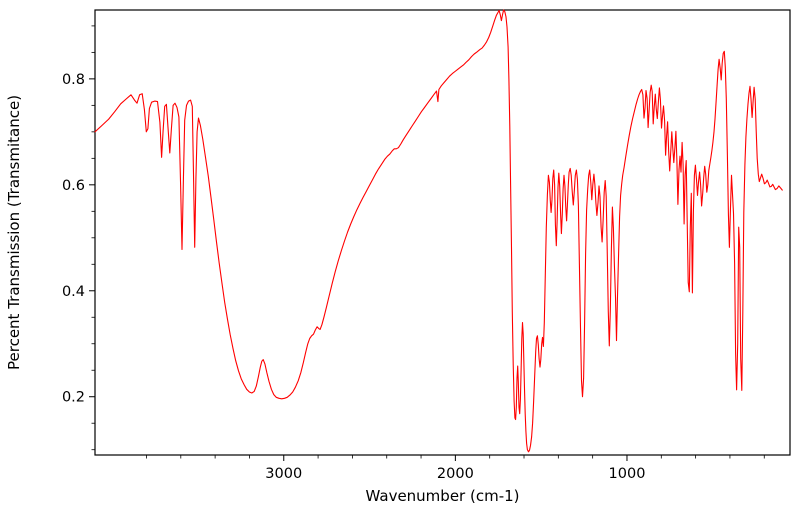  I want to click on y-axis-label: Percent Transmission (Transmitance), so click(14, 232).